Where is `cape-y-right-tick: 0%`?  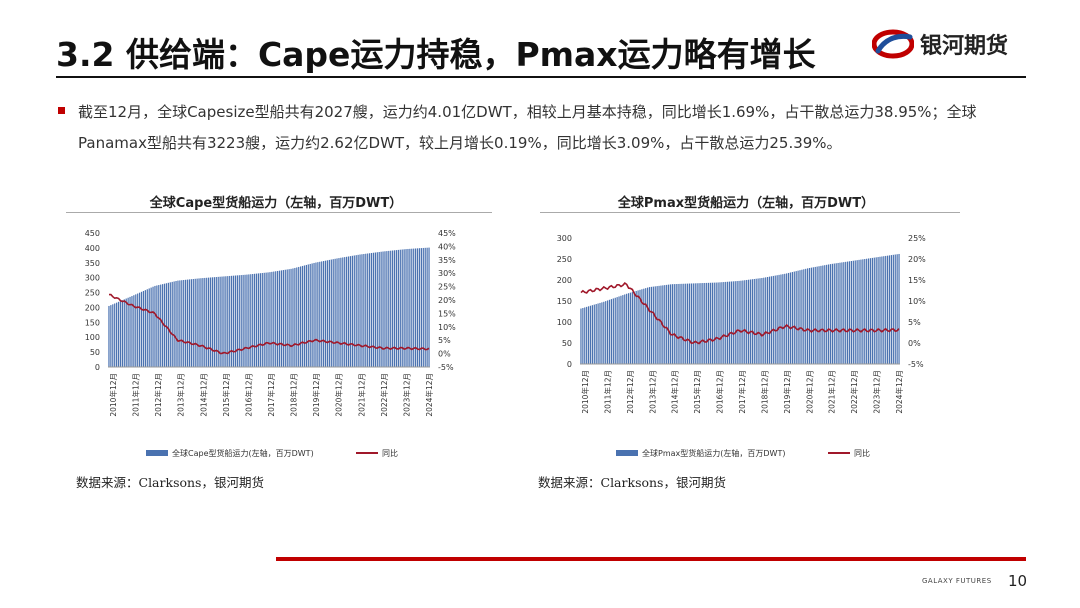
cape-y-right-tick: 0% is located at coordinates (444, 354).